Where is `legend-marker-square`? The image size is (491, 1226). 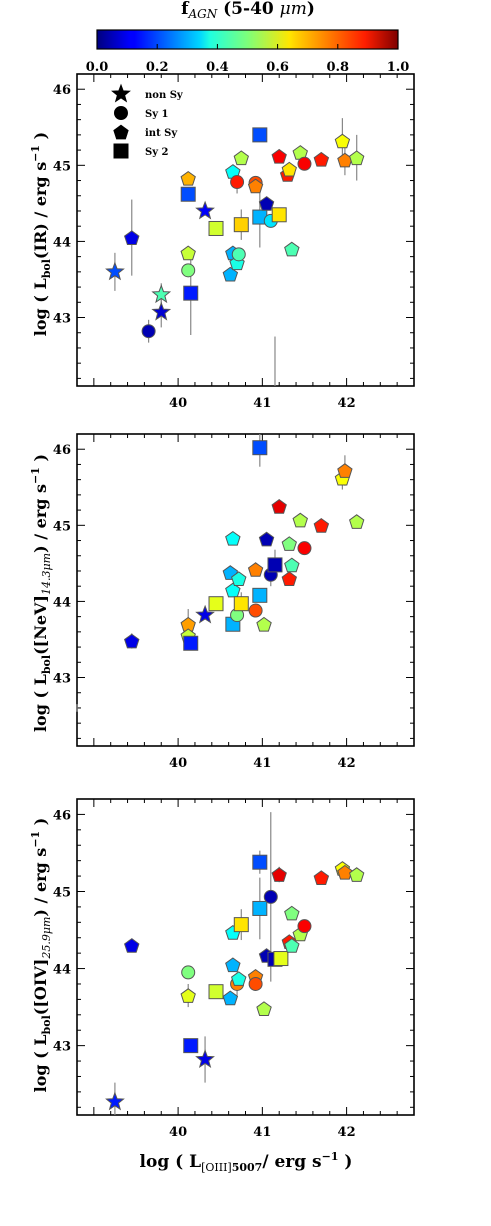 legend-marker-square is located at coordinates (121, 151).